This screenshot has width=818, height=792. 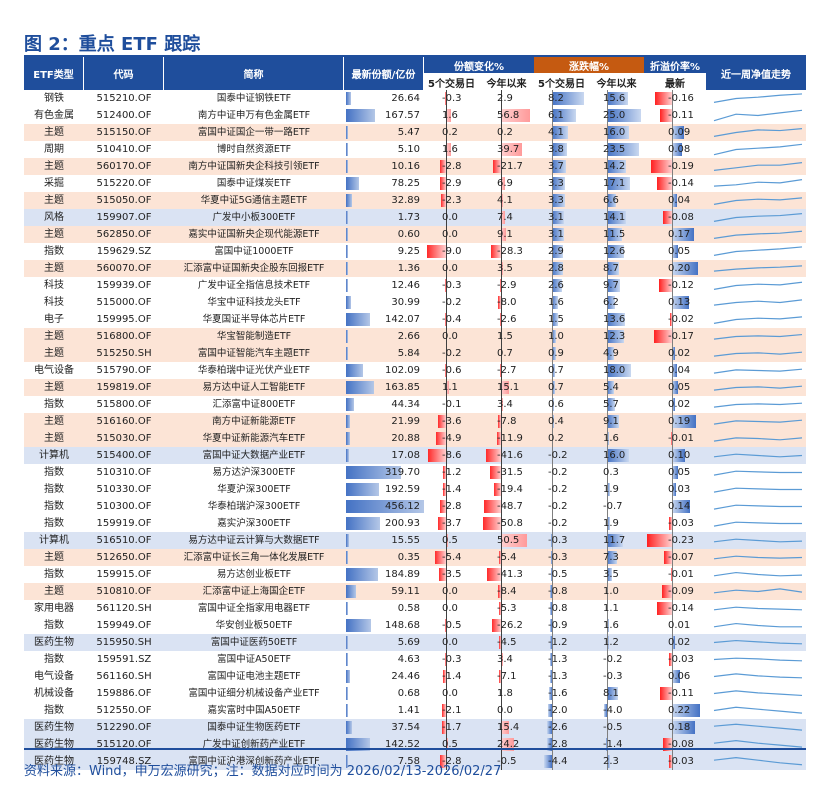 I want to click on share-value-cell: 2.66, so click(x=408, y=336).